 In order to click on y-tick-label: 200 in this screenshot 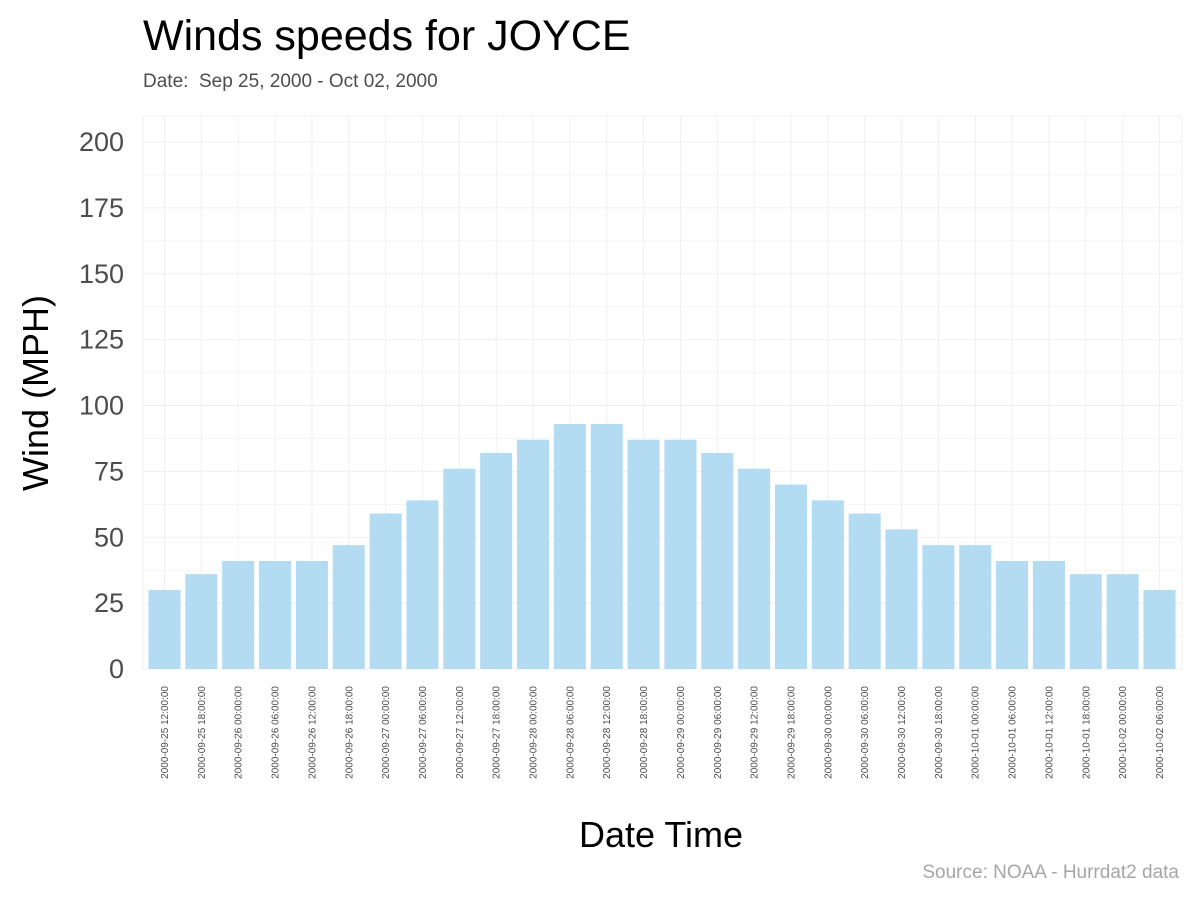, I will do `click(101, 142)`.